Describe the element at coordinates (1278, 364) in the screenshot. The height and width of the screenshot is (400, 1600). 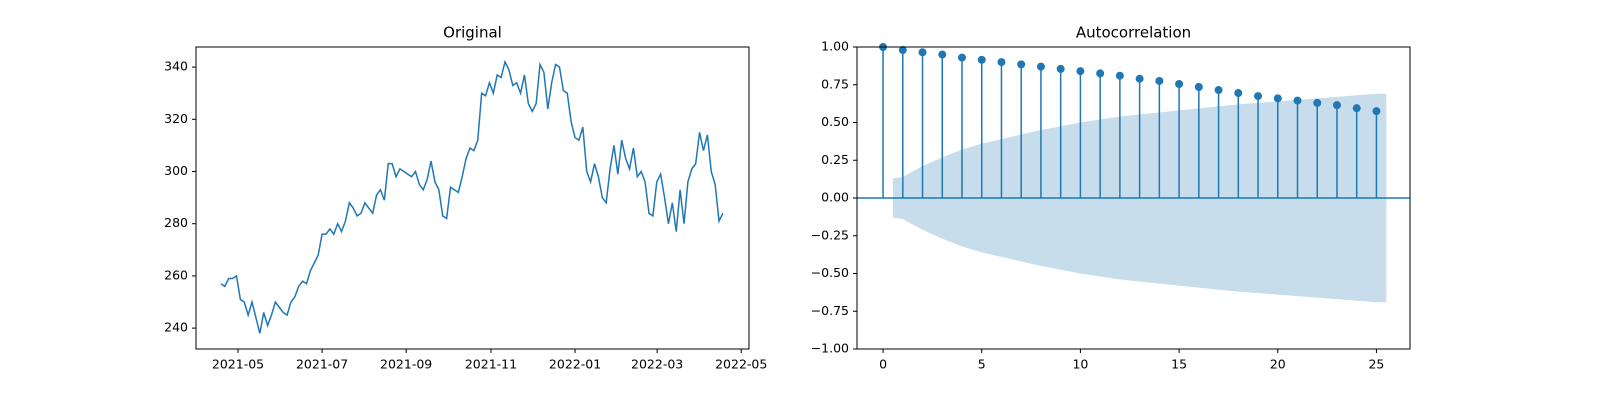
I see `x-tick-label: 20` at that location.